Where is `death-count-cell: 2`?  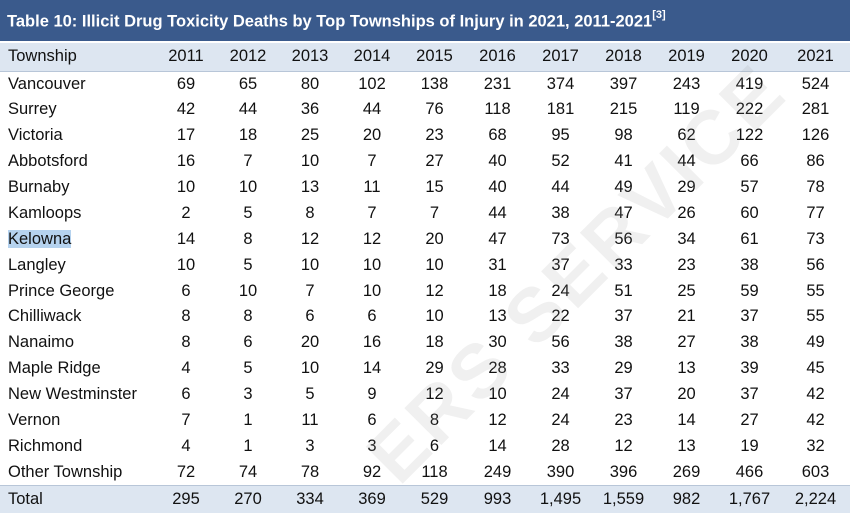
death-count-cell: 2 is located at coordinates (186, 212).